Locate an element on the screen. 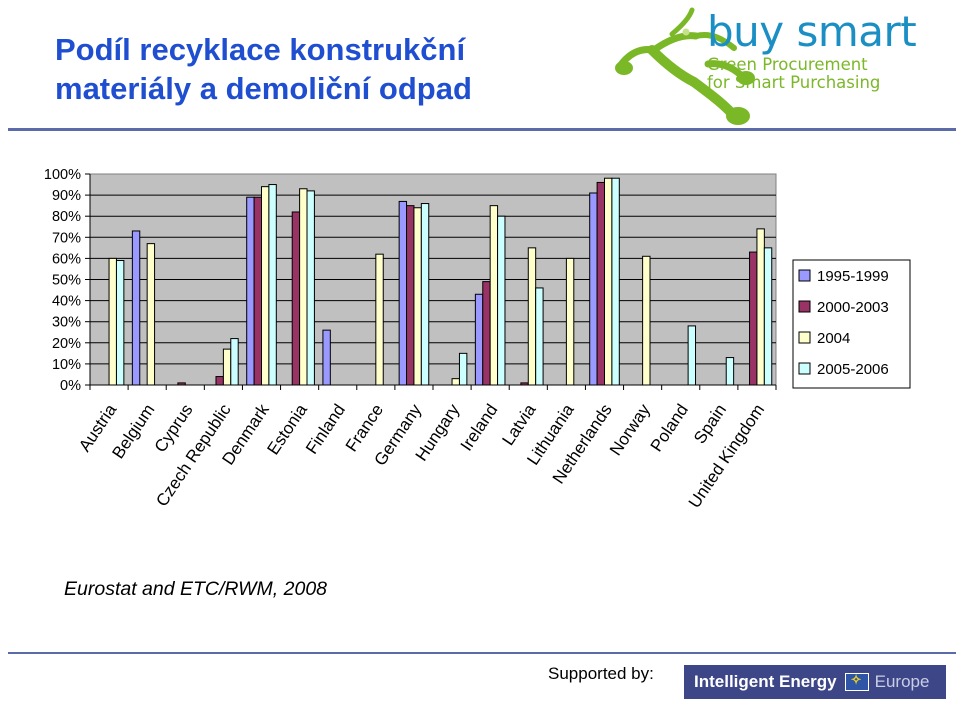 This screenshot has height=701, width=960. legend-swatch-2000-2003 is located at coordinates (804, 306).